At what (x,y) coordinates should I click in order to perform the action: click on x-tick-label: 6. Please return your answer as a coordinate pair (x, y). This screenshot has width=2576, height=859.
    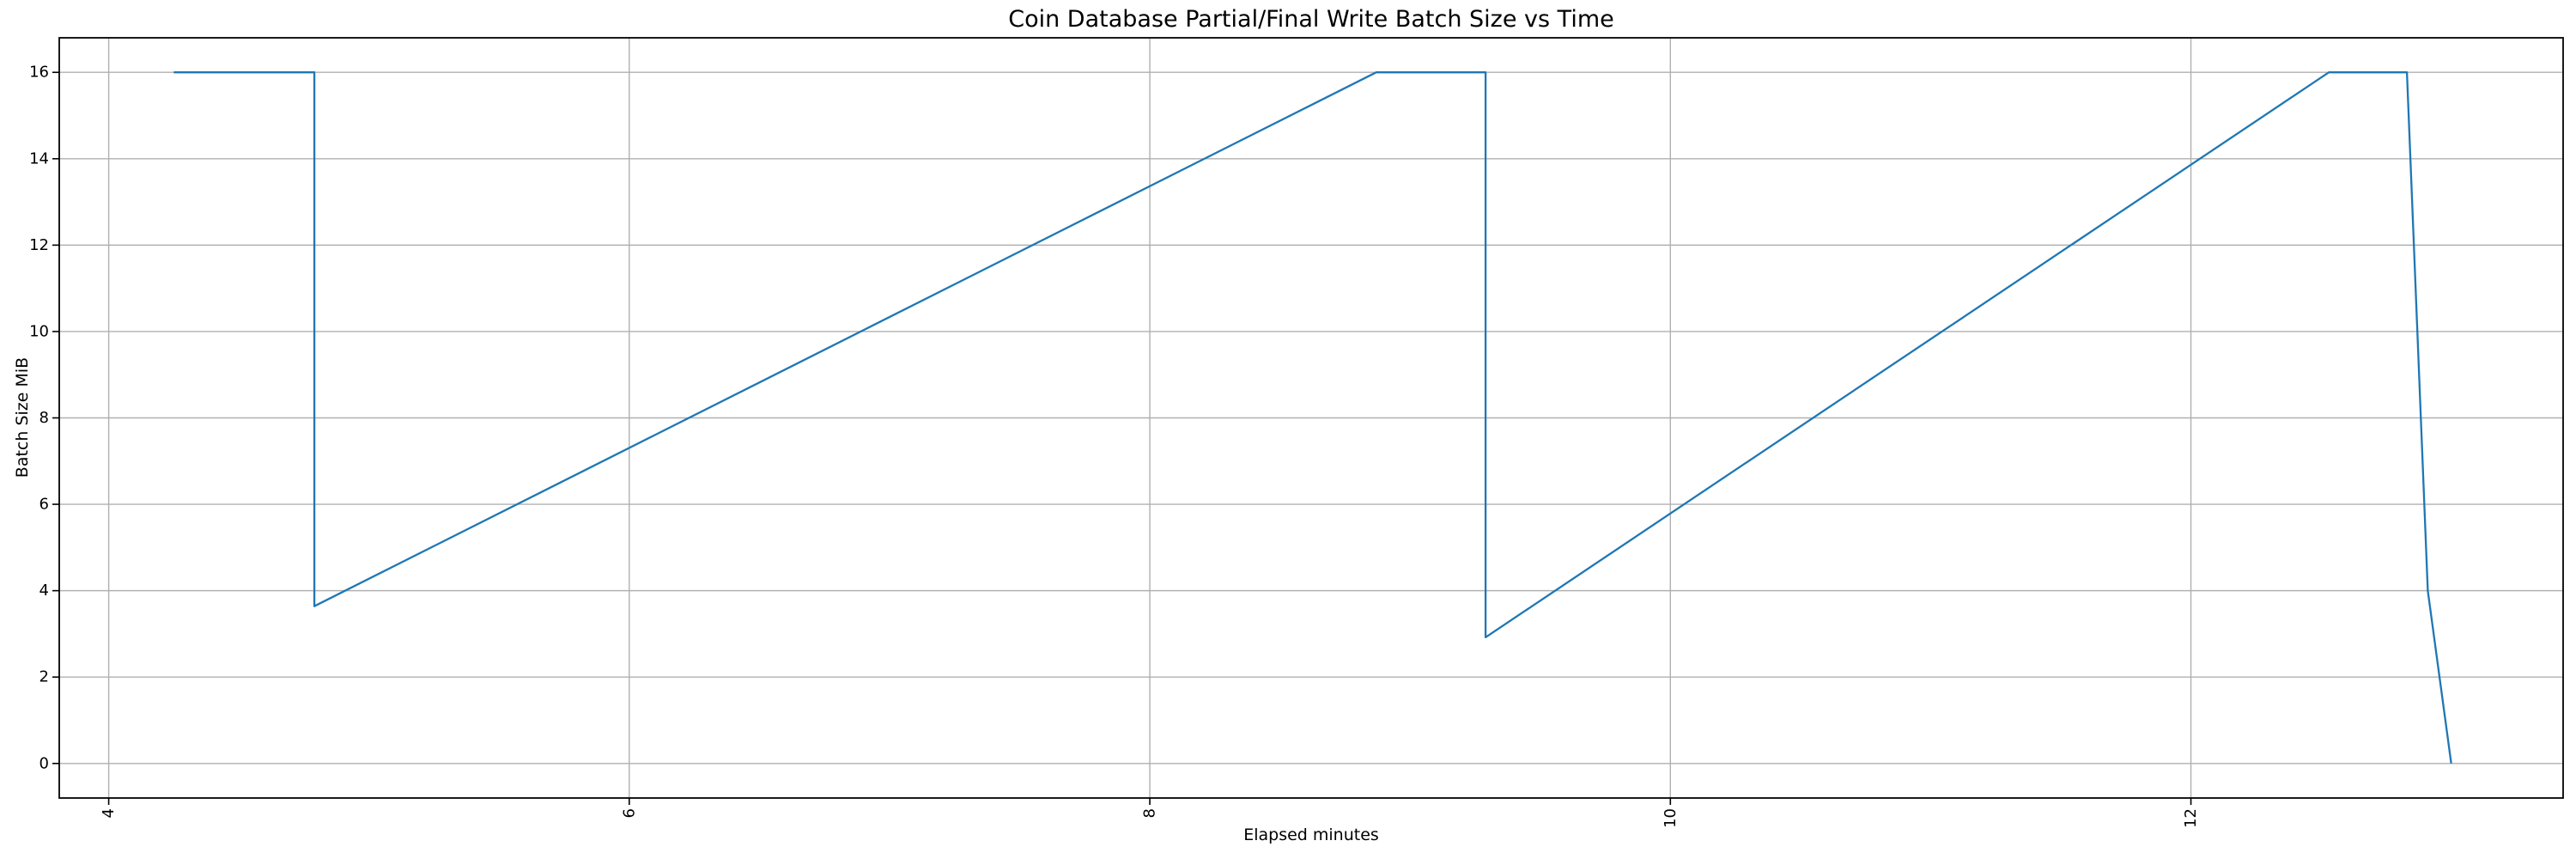
    Looking at the image, I should click on (629, 813).